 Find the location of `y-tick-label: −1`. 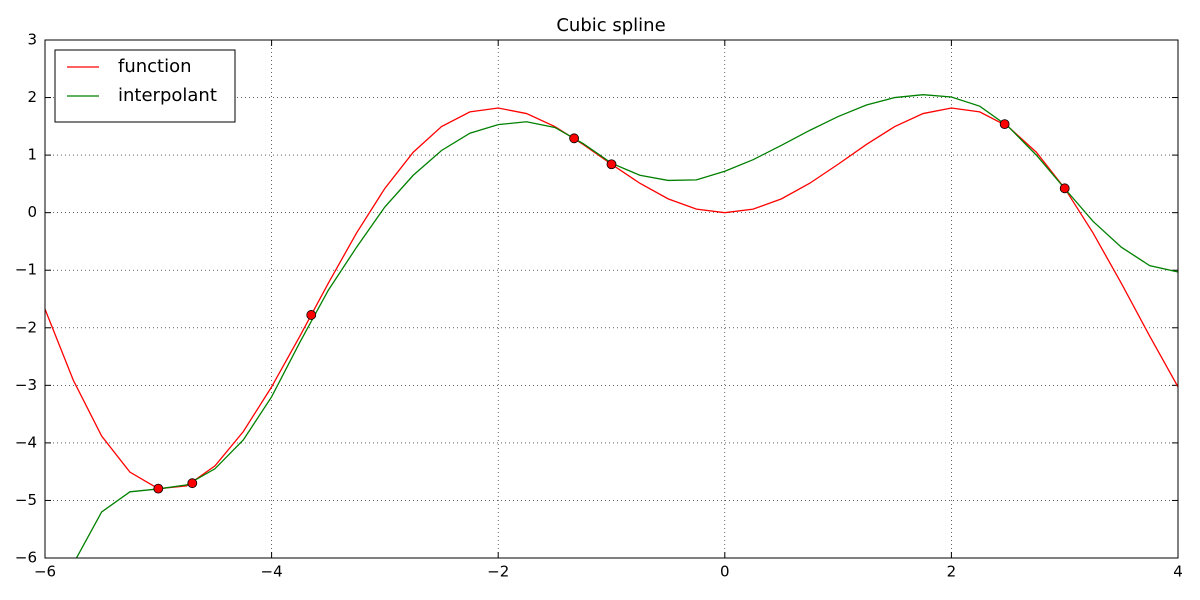

y-tick-label: −1 is located at coordinates (26, 270).